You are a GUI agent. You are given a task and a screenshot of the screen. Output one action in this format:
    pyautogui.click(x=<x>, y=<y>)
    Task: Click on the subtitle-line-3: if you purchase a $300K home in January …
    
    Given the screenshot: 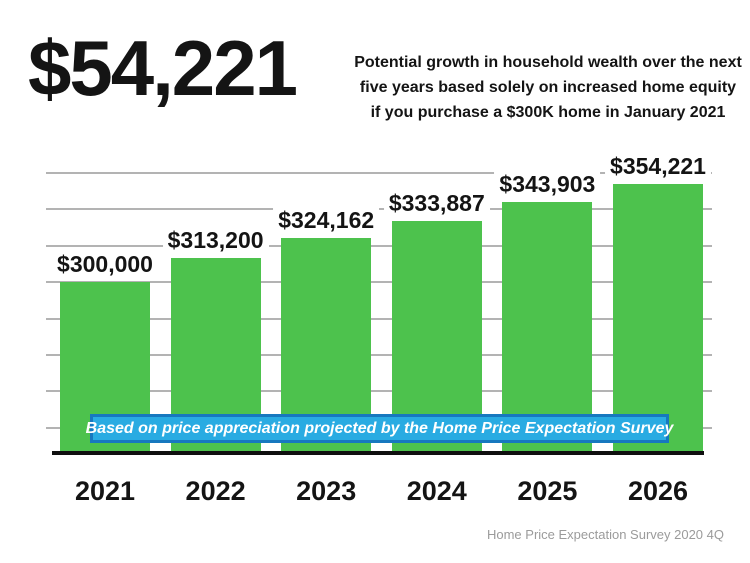 What is the action you would take?
    pyautogui.click(x=548, y=112)
    